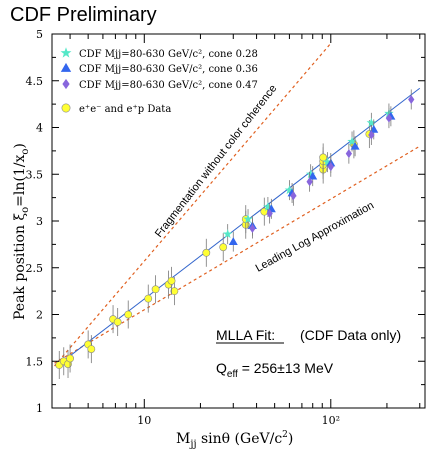 This screenshot has height=453, width=436. I want to click on curve-label-fragmentation: Fragmentation without color coherence, so click(216, 161).